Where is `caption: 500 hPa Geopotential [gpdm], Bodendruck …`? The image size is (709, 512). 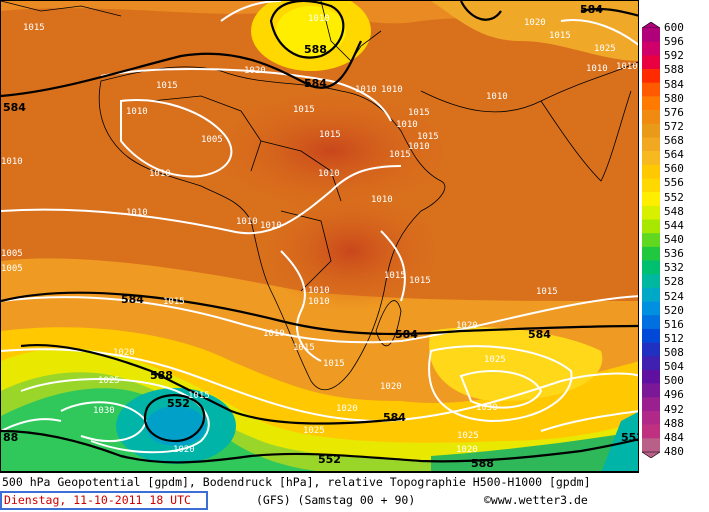 caption: 500 hPa Geopotential [gpdm], Bodendruck … is located at coordinates (319, 492).